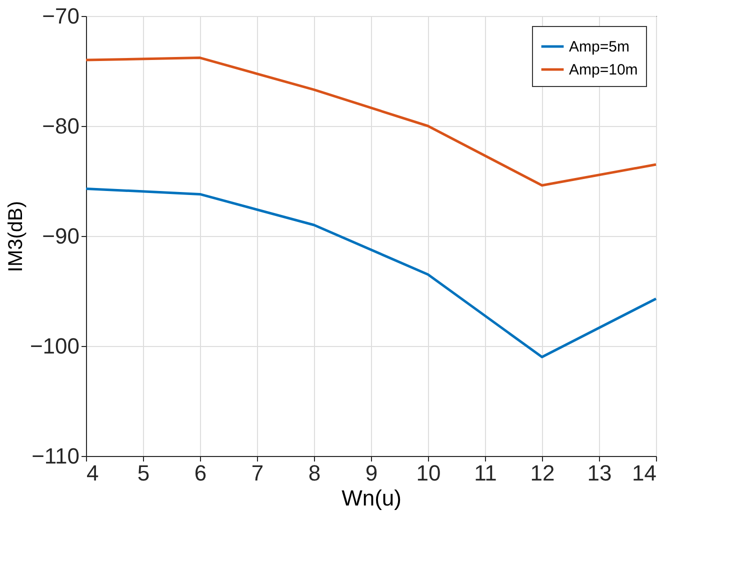 The width and height of the screenshot is (732, 565). Describe the element at coordinates (372, 498) in the screenshot. I see `x-axis-title: Wn(u)` at that location.